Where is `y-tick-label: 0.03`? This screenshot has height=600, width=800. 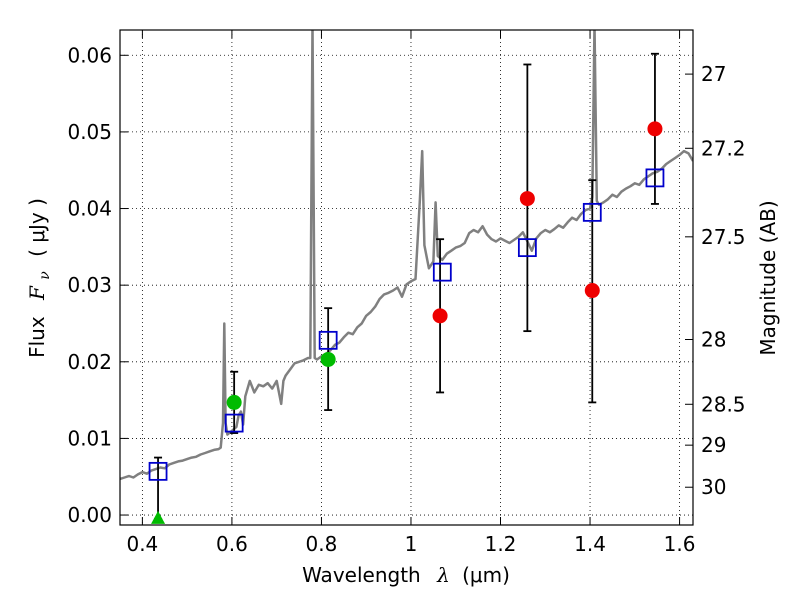 y-tick-label: 0.03 is located at coordinates (89, 285).